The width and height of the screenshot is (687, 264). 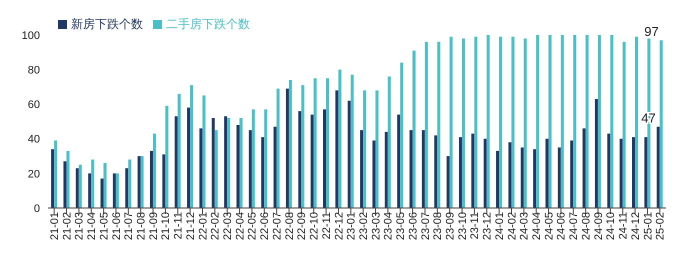 I want to click on x-tick-label: 21-09, so click(x=154, y=226).